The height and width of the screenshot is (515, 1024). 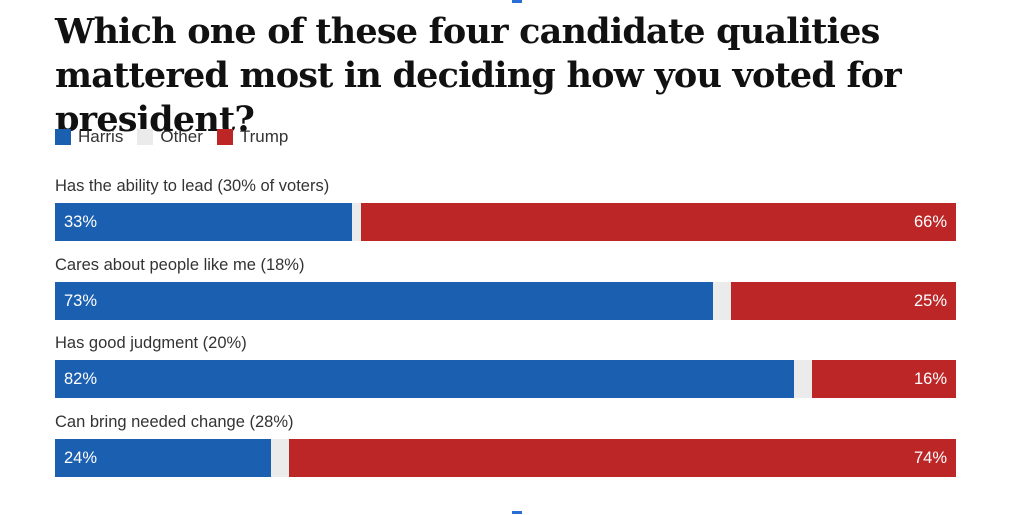 I want to click on legend-swatch-harris, so click(x=63, y=137).